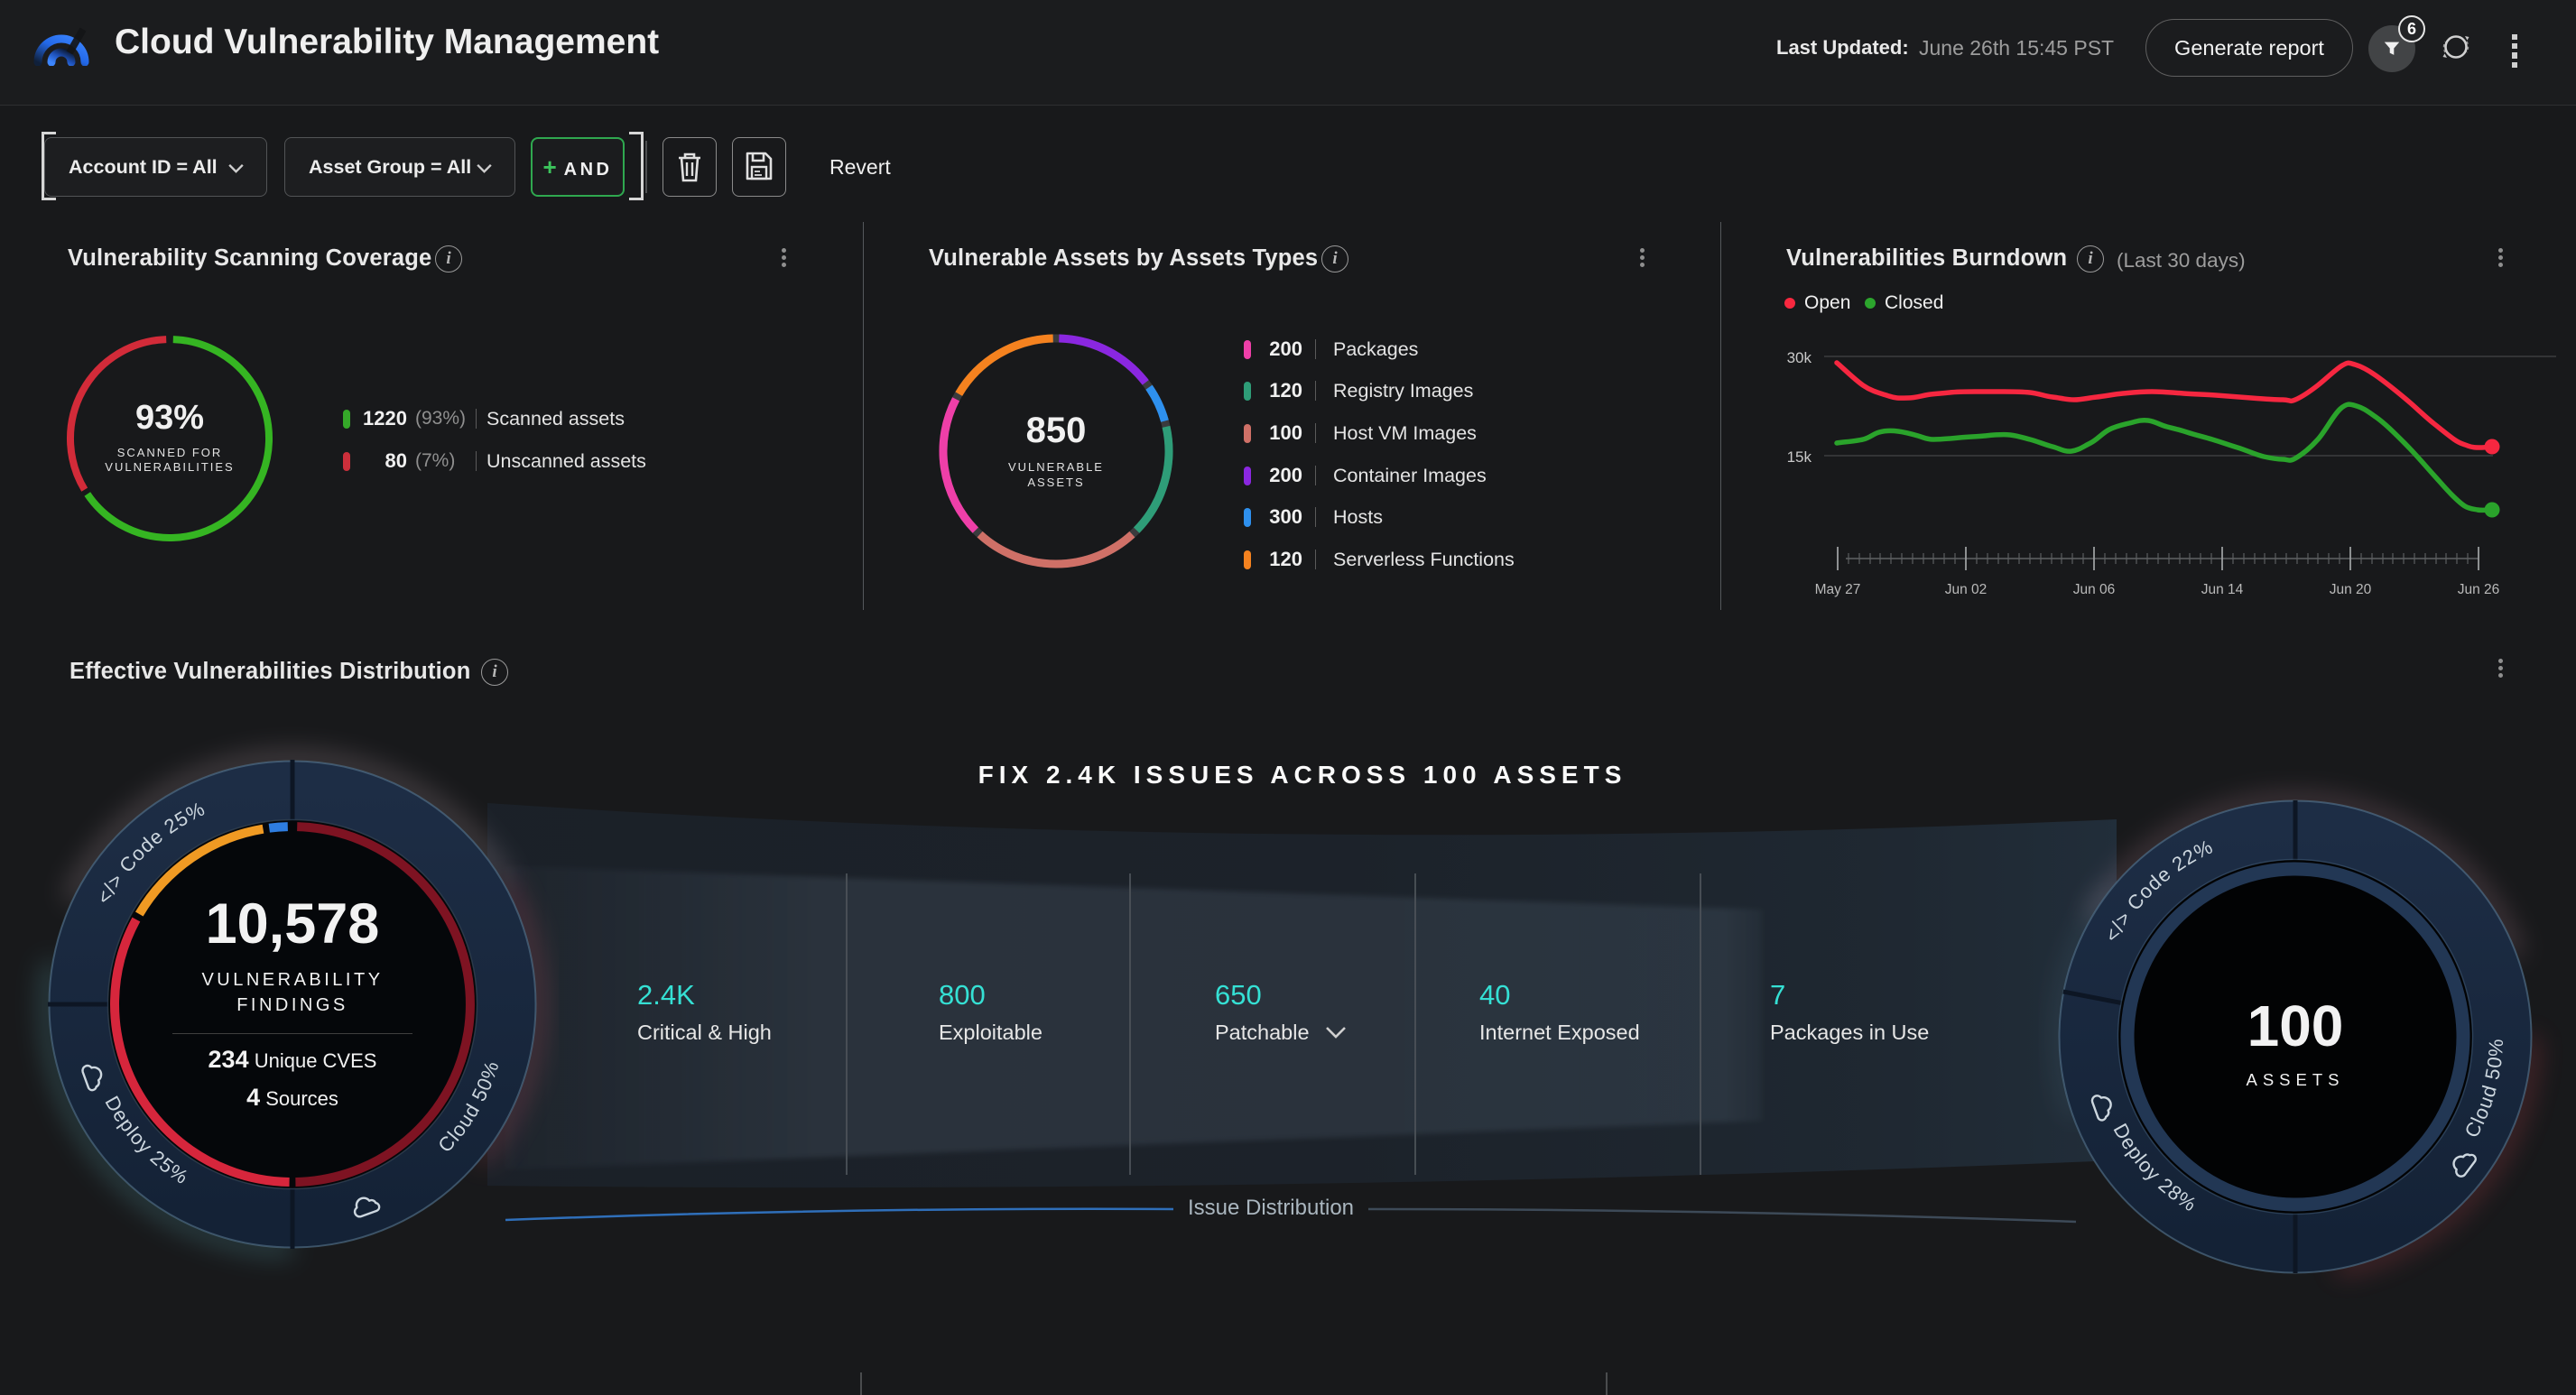 The image size is (2576, 1395). What do you see at coordinates (1778, 995) in the screenshot?
I see `svg-text: 7` at bounding box center [1778, 995].